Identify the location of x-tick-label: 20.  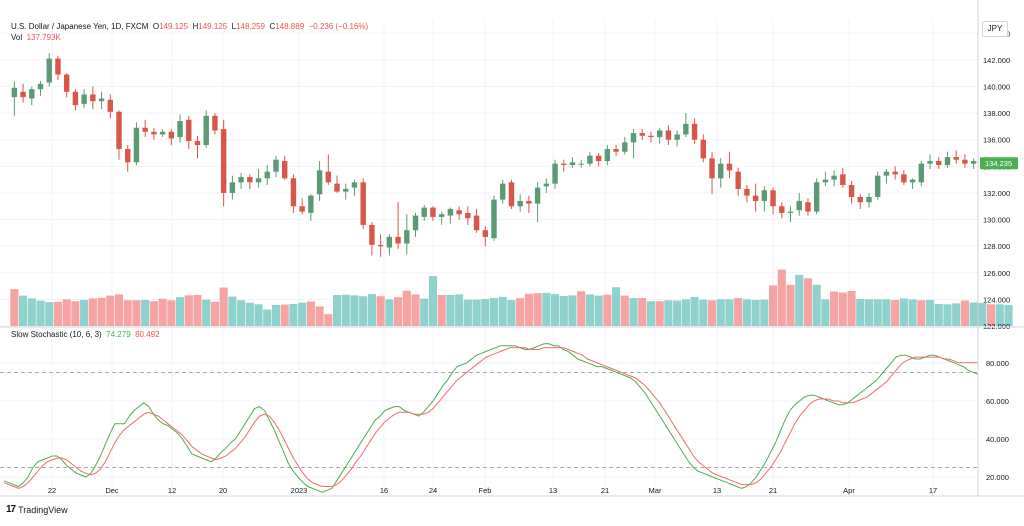
(223, 490).